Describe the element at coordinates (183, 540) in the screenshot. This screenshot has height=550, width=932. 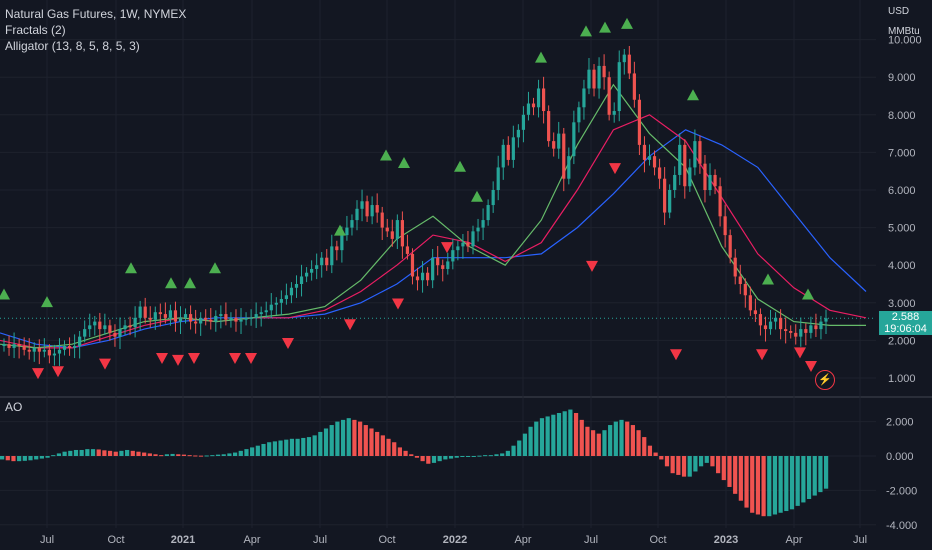
I see `time-tick-label: 2021` at that location.